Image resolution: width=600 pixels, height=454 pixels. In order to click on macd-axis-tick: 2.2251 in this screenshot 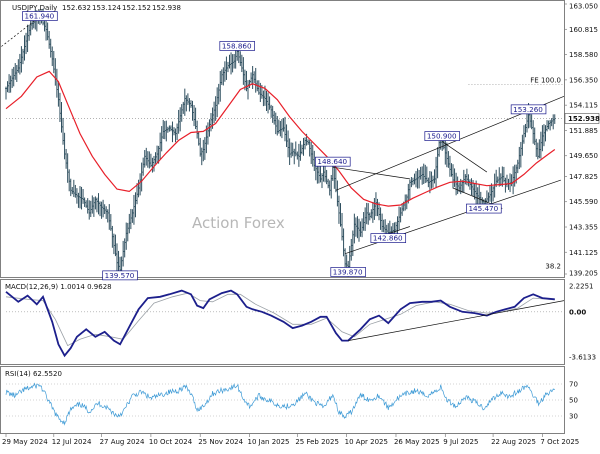, I will do `click(581, 287)`.